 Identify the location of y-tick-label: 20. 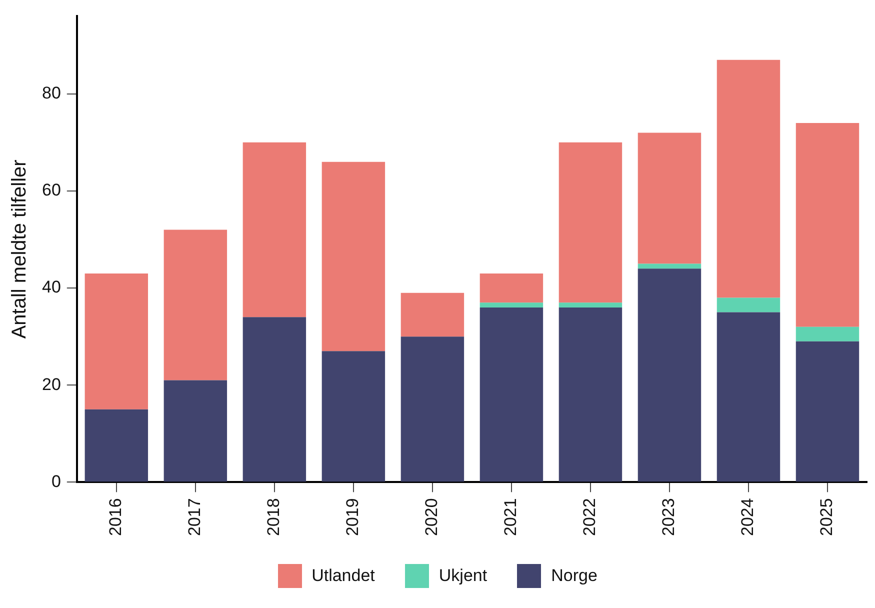
(51, 384).